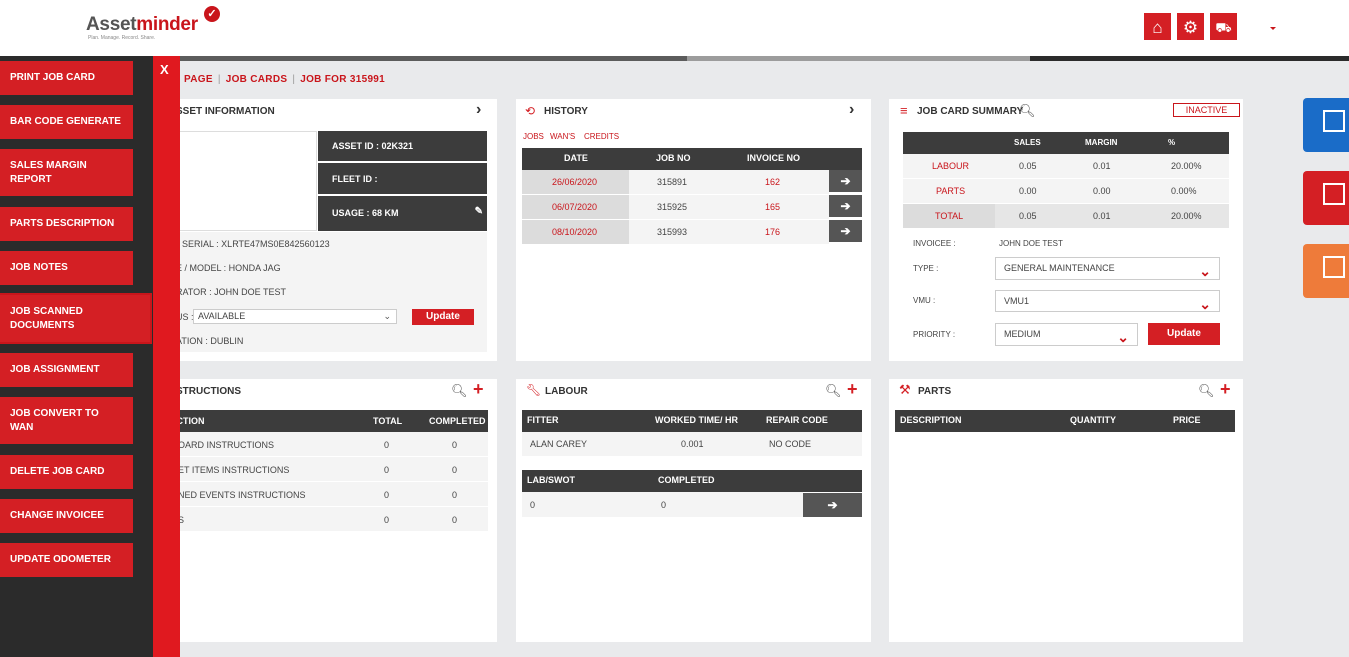 This screenshot has height=657, width=1349. What do you see at coordinates (1059, 268) in the screenshot?
I see `type-select-value: GENERAL MAINTENANCE` at bounding box center [1059, 268].